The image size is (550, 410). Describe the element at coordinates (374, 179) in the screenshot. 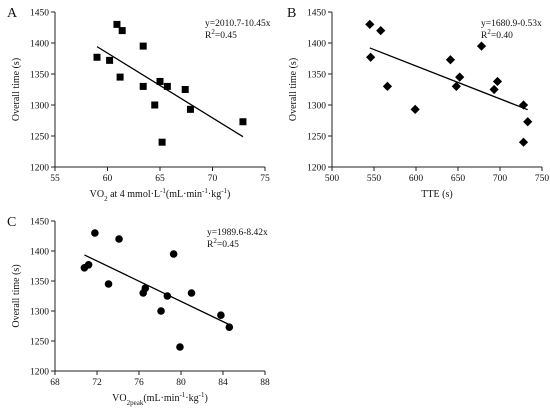

I see `x-tick-label: 550` at that location.